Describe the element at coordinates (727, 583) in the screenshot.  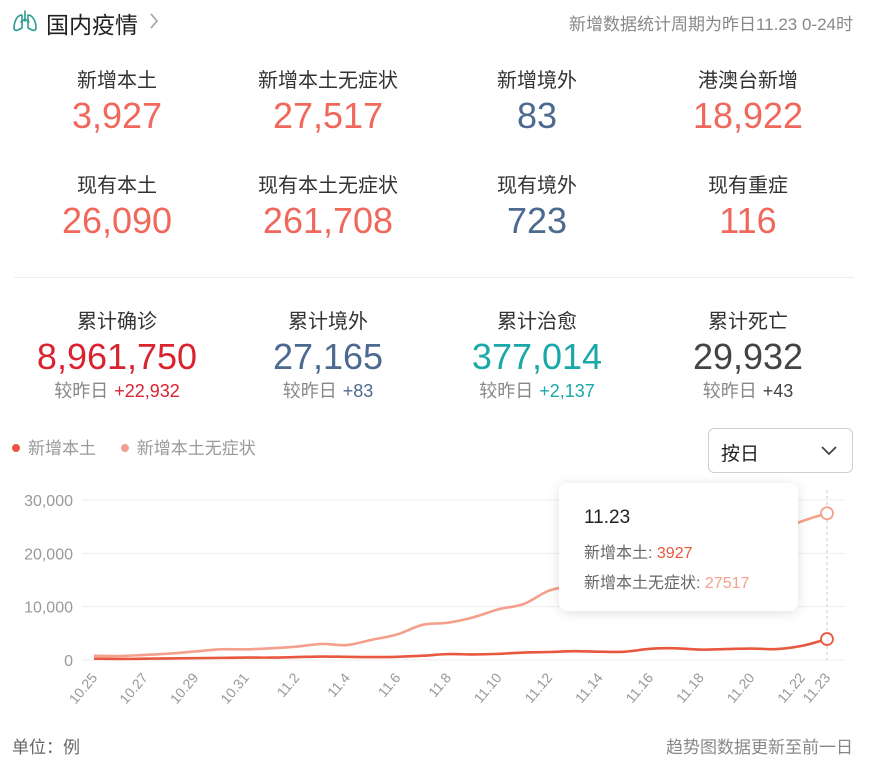
I see `tooltip-value: 27517` at that location.